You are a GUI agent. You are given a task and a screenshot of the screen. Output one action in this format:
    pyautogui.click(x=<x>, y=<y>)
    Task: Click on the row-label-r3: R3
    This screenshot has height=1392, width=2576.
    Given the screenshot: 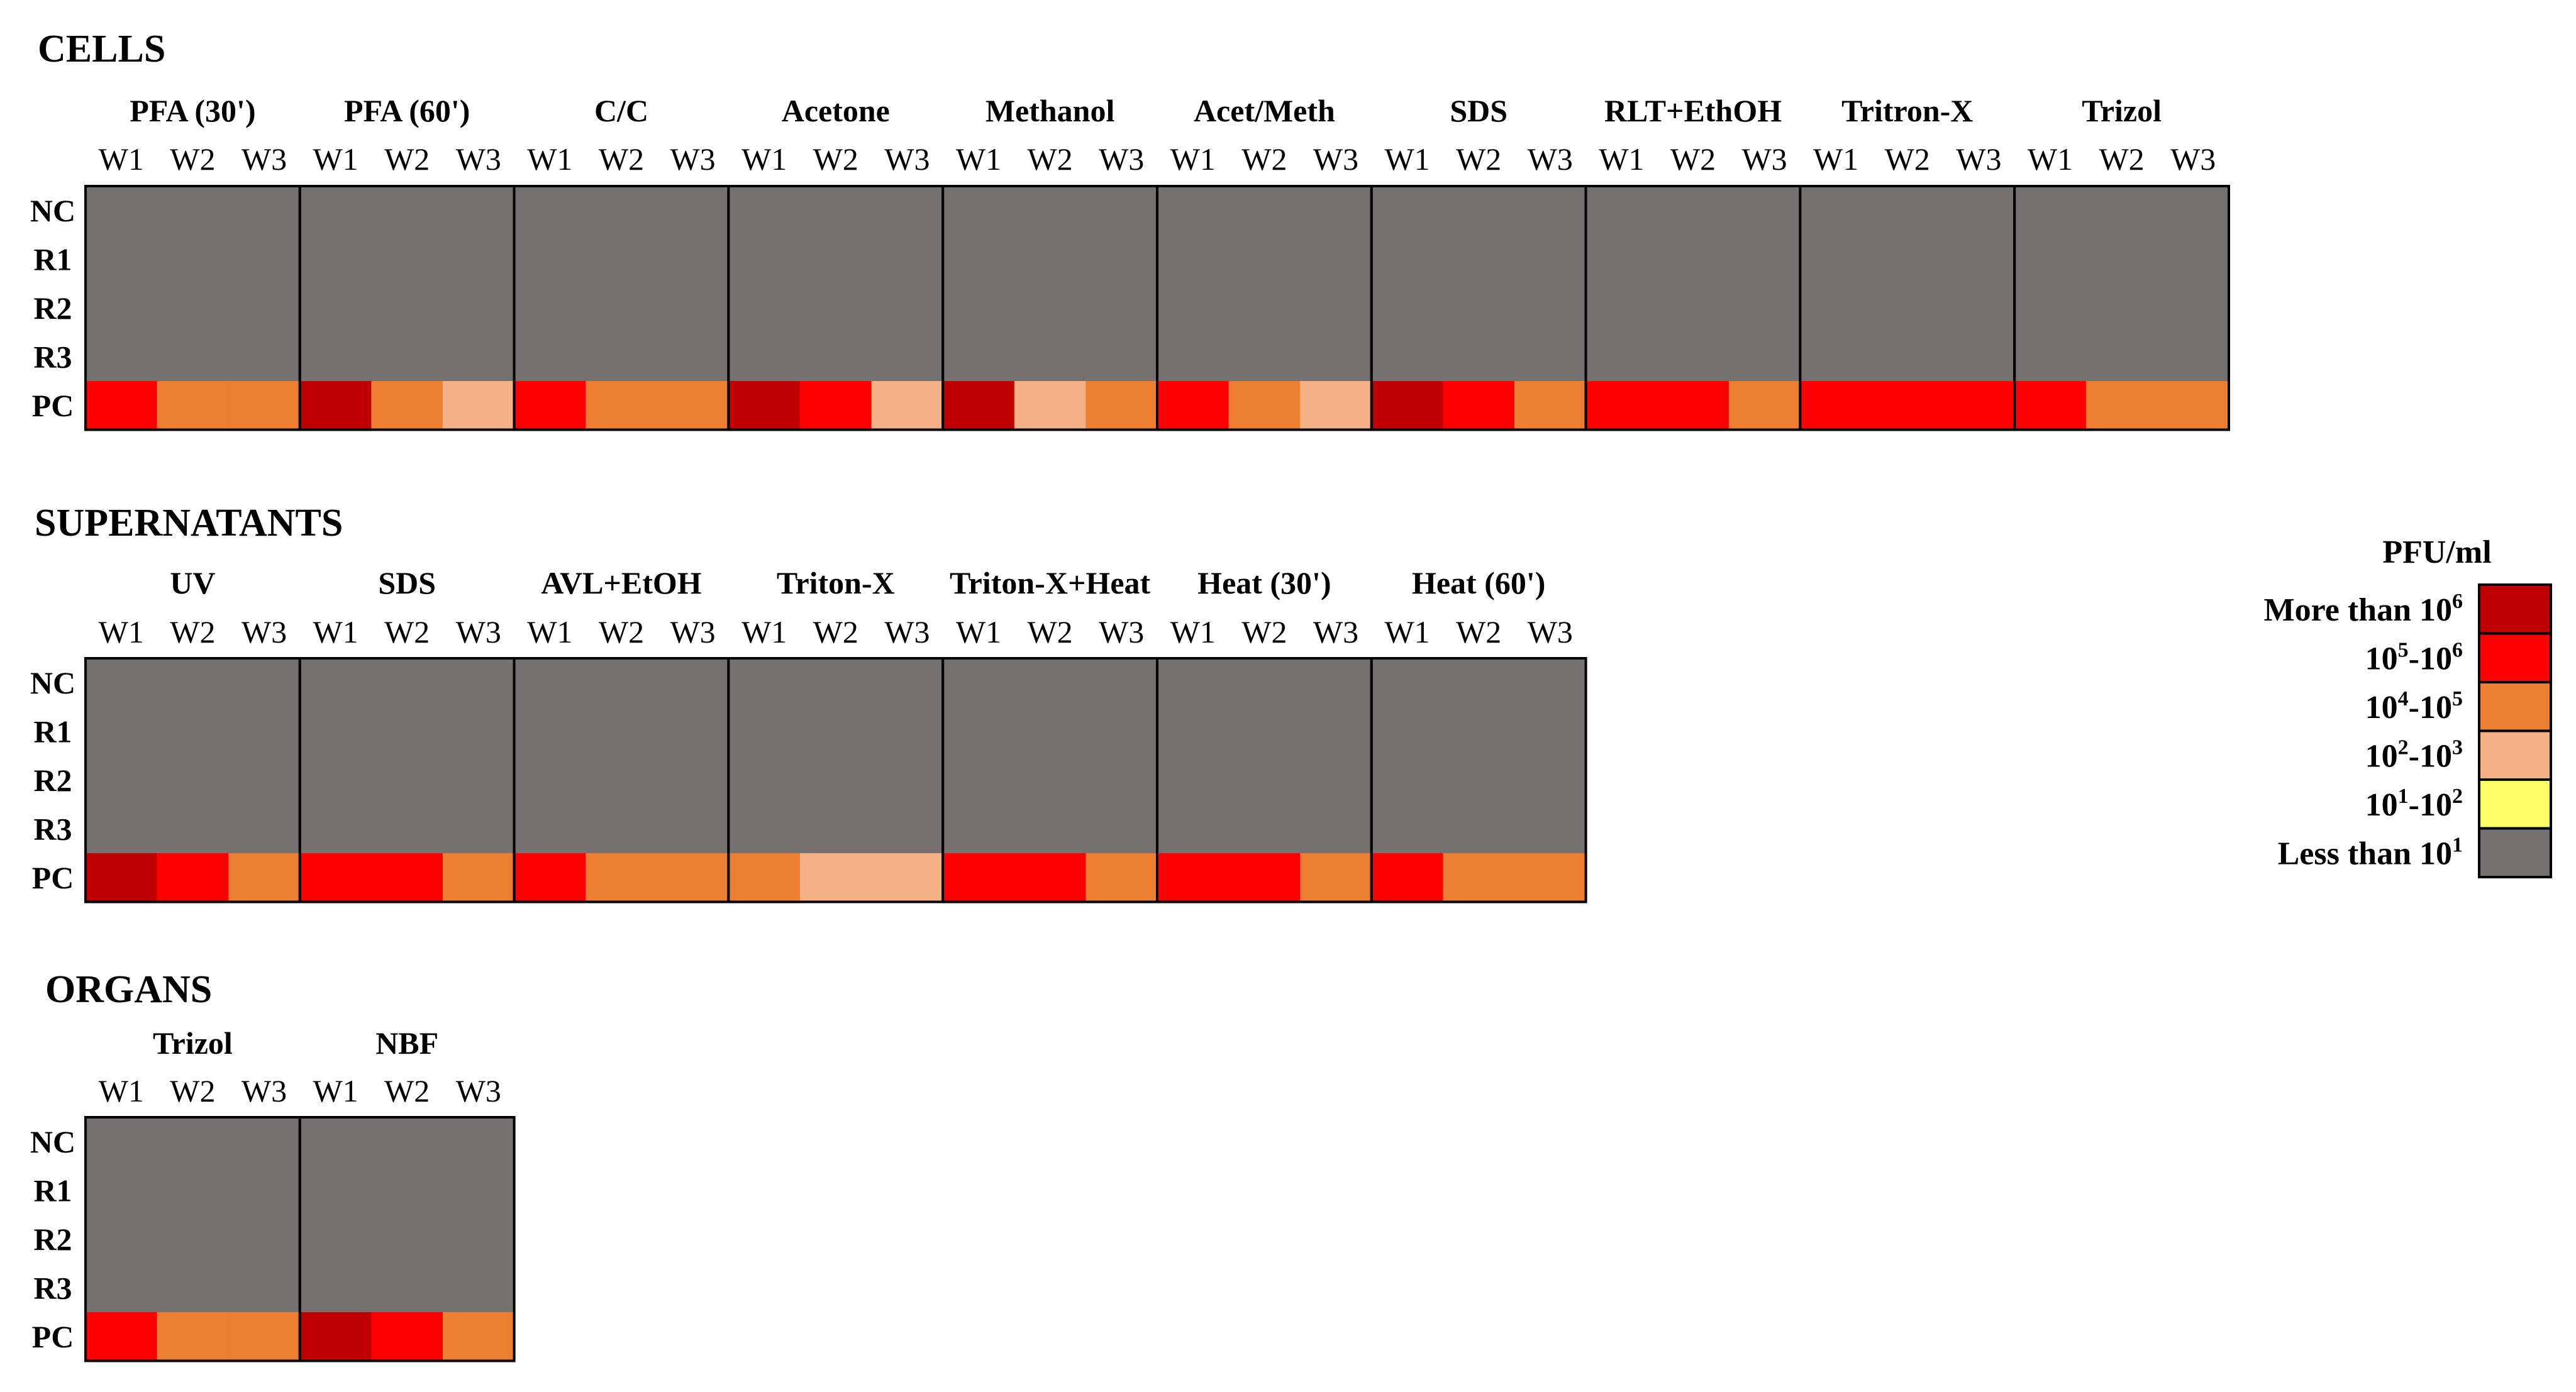 What is the action you would take?
    pyautogui.click(x=52, y=828)
    